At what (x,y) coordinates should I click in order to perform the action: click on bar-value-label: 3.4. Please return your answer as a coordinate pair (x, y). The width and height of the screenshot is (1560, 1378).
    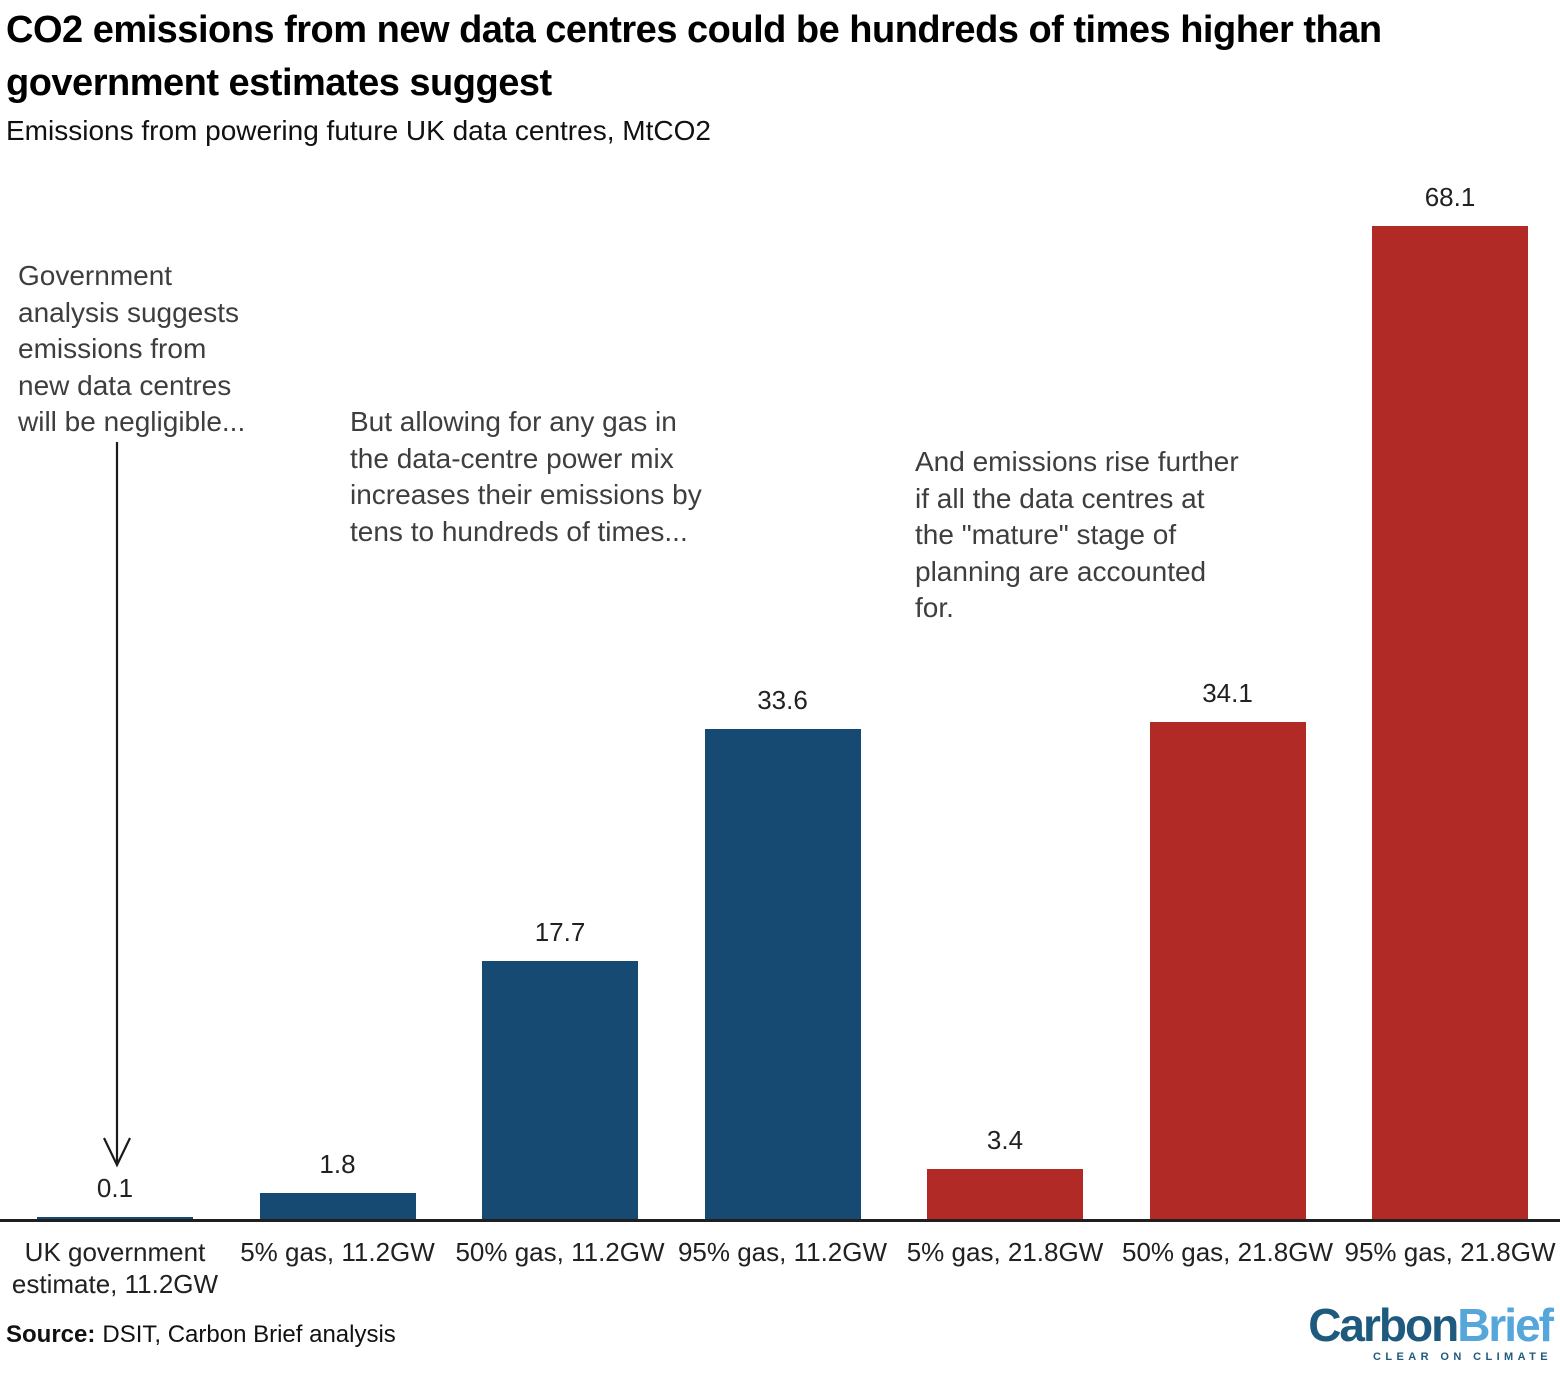
    Looking at the image, I should click on (1005, 1140).